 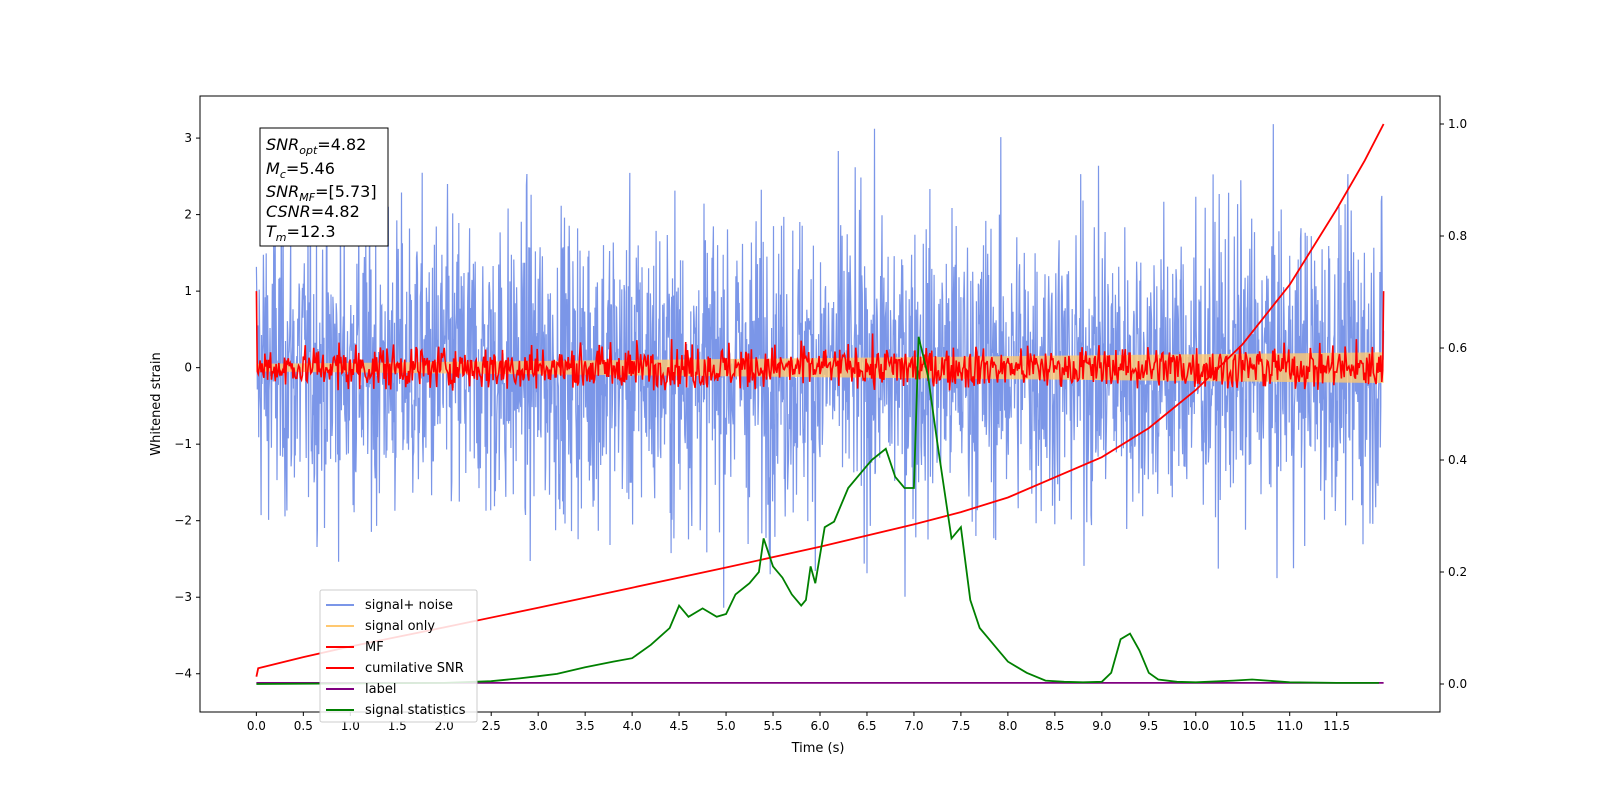 I want to click on y-tick-label: 0, so click(x=188, y=368).